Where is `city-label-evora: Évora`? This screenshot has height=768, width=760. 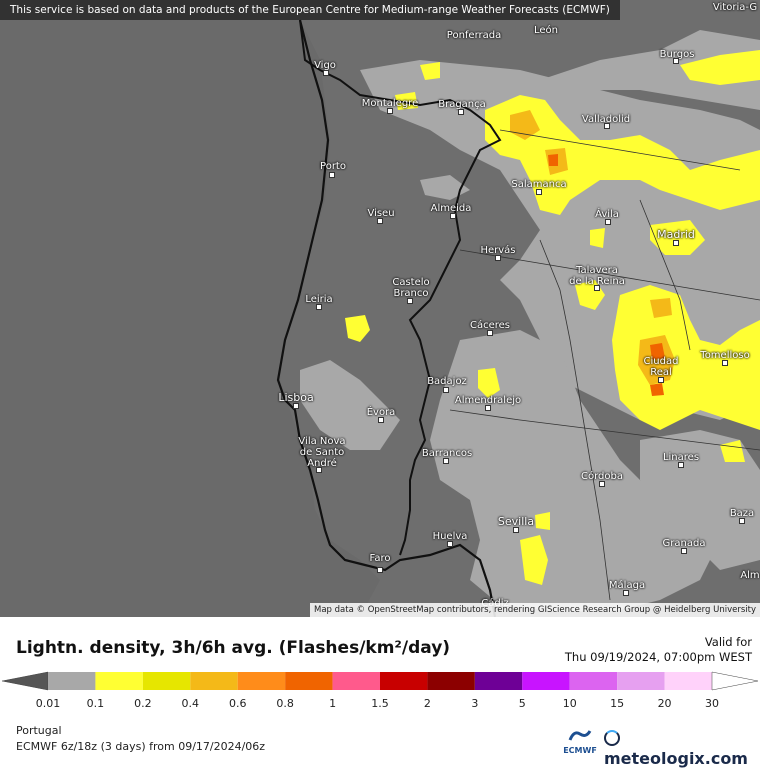 city-label-evora: Évora is located at coordinates (381, 412).